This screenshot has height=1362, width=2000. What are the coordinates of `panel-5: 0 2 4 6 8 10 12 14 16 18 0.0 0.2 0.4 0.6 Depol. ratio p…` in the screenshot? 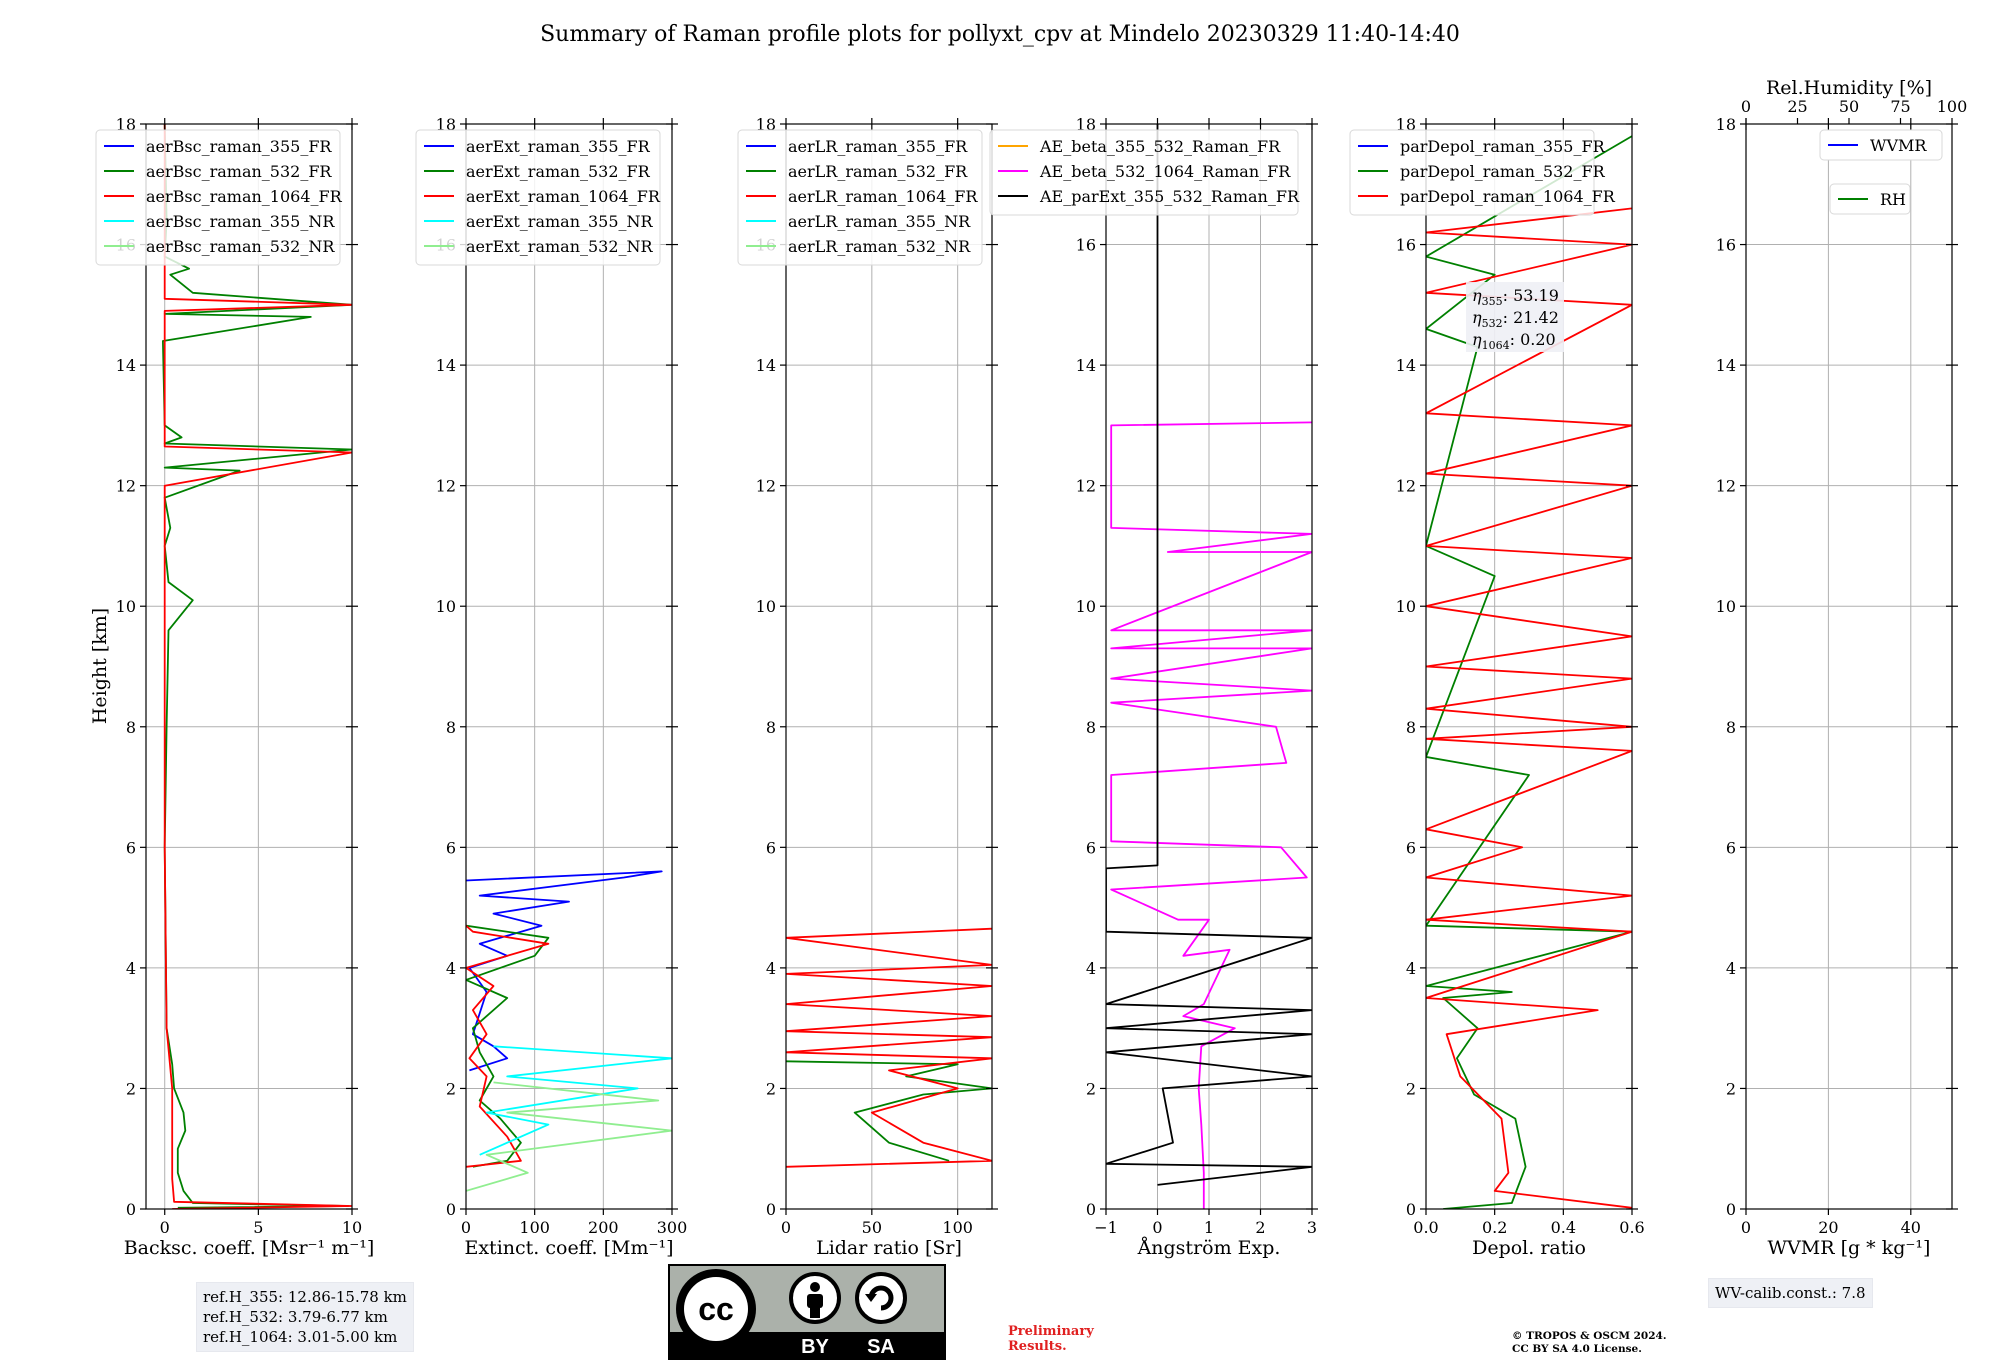 It's located at (1497, 687).